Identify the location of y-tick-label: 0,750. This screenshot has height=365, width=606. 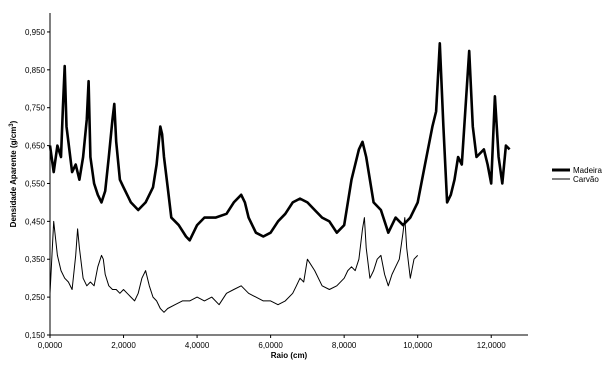
(35, 108).